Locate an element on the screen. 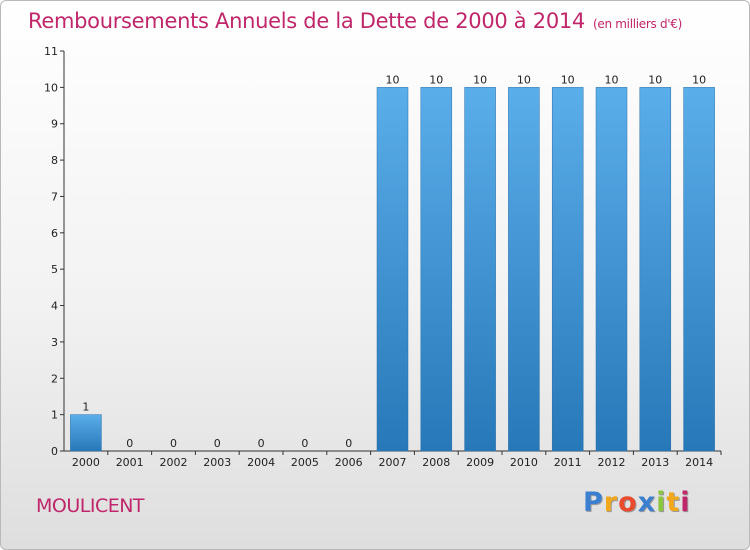 The image size is (750, 550). x-tick-label: 2006 is located at coordinates (349, 462).